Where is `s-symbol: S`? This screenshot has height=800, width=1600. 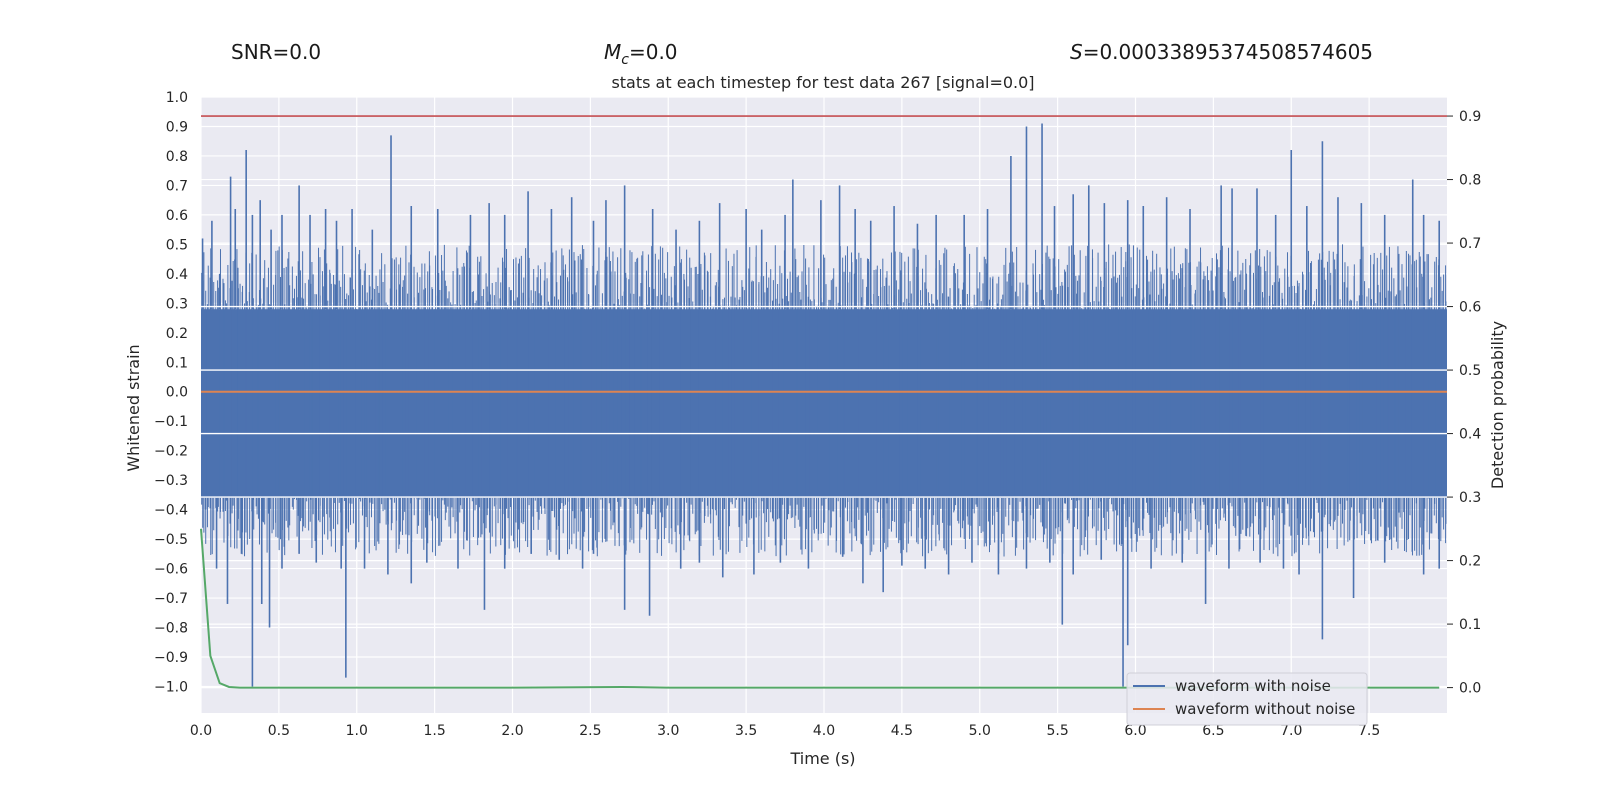
s-symbol: S is located at coordinates (1076, 52).